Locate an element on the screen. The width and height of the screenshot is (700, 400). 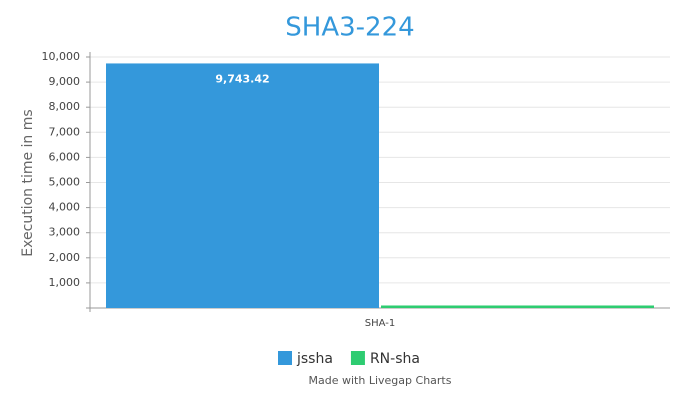
bar is located at coordinates (517, 306).